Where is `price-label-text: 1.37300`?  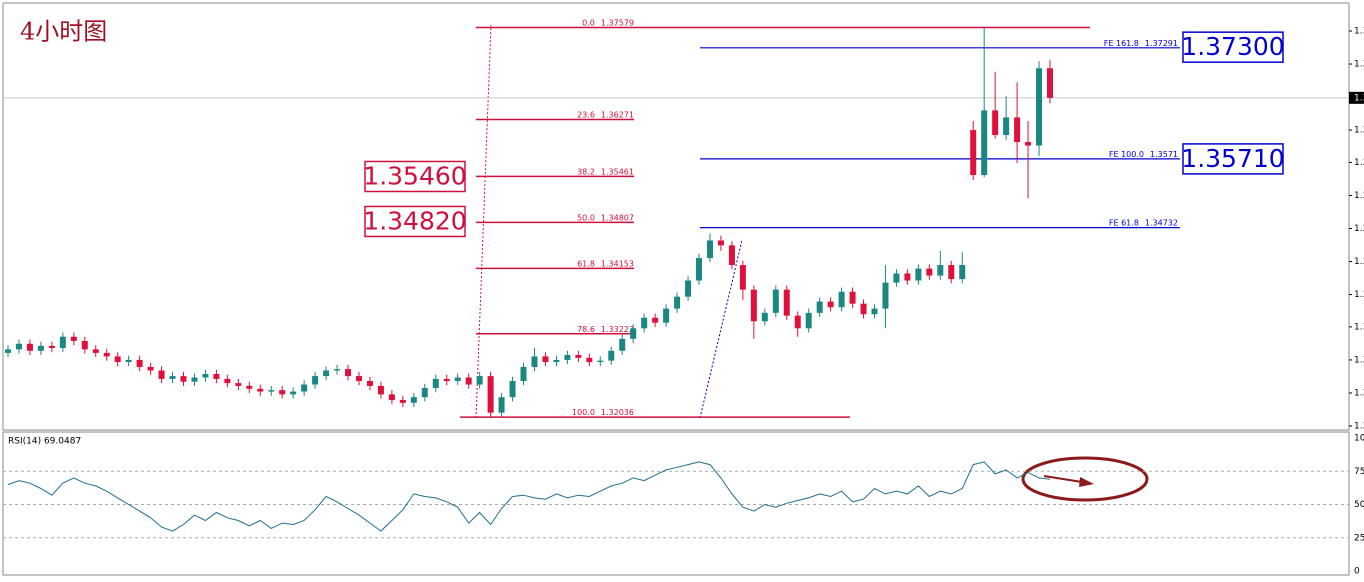
price-label-text: 1.37300 is located at coordinates (1232, 46).